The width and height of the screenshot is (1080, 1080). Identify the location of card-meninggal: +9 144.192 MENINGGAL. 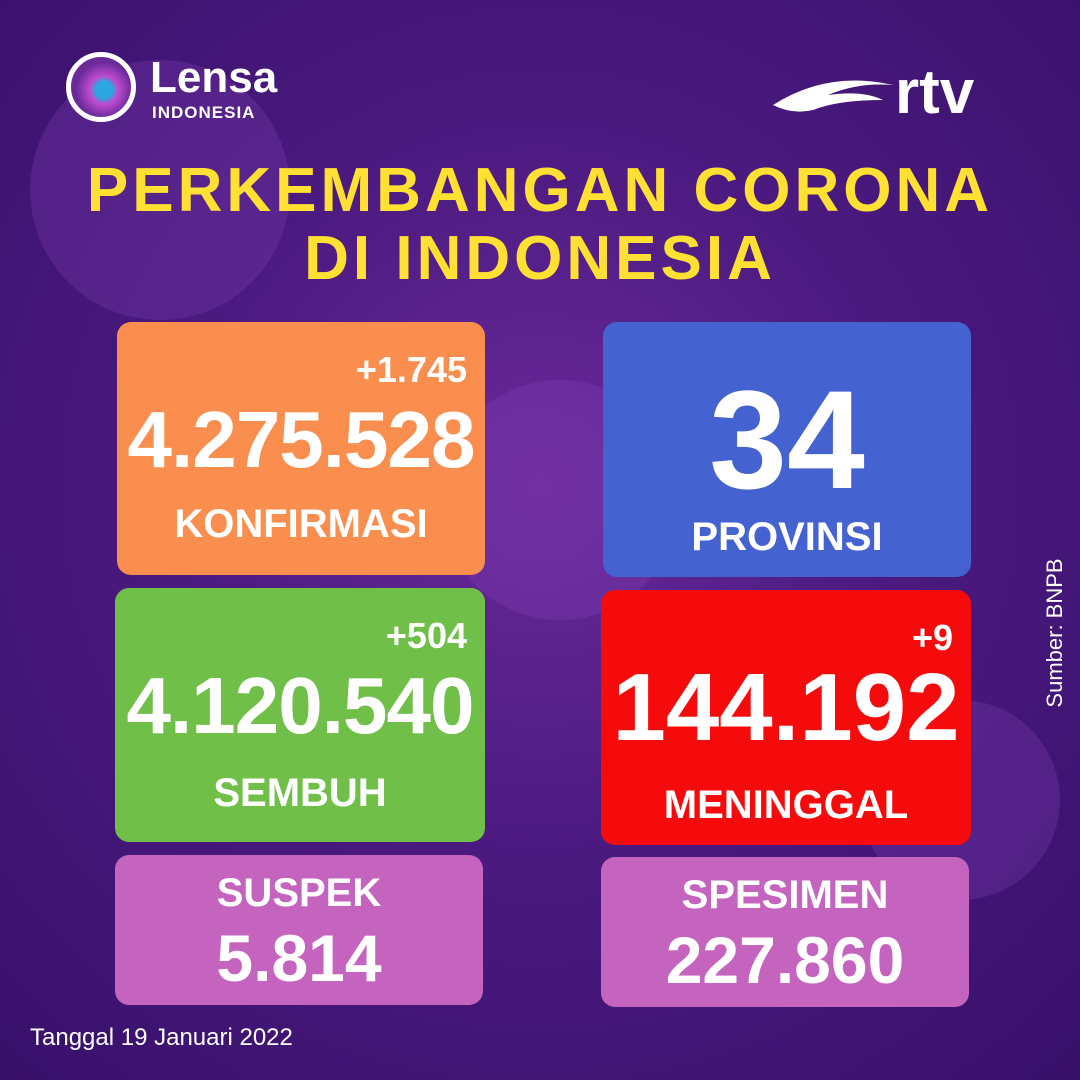
(786, 717).